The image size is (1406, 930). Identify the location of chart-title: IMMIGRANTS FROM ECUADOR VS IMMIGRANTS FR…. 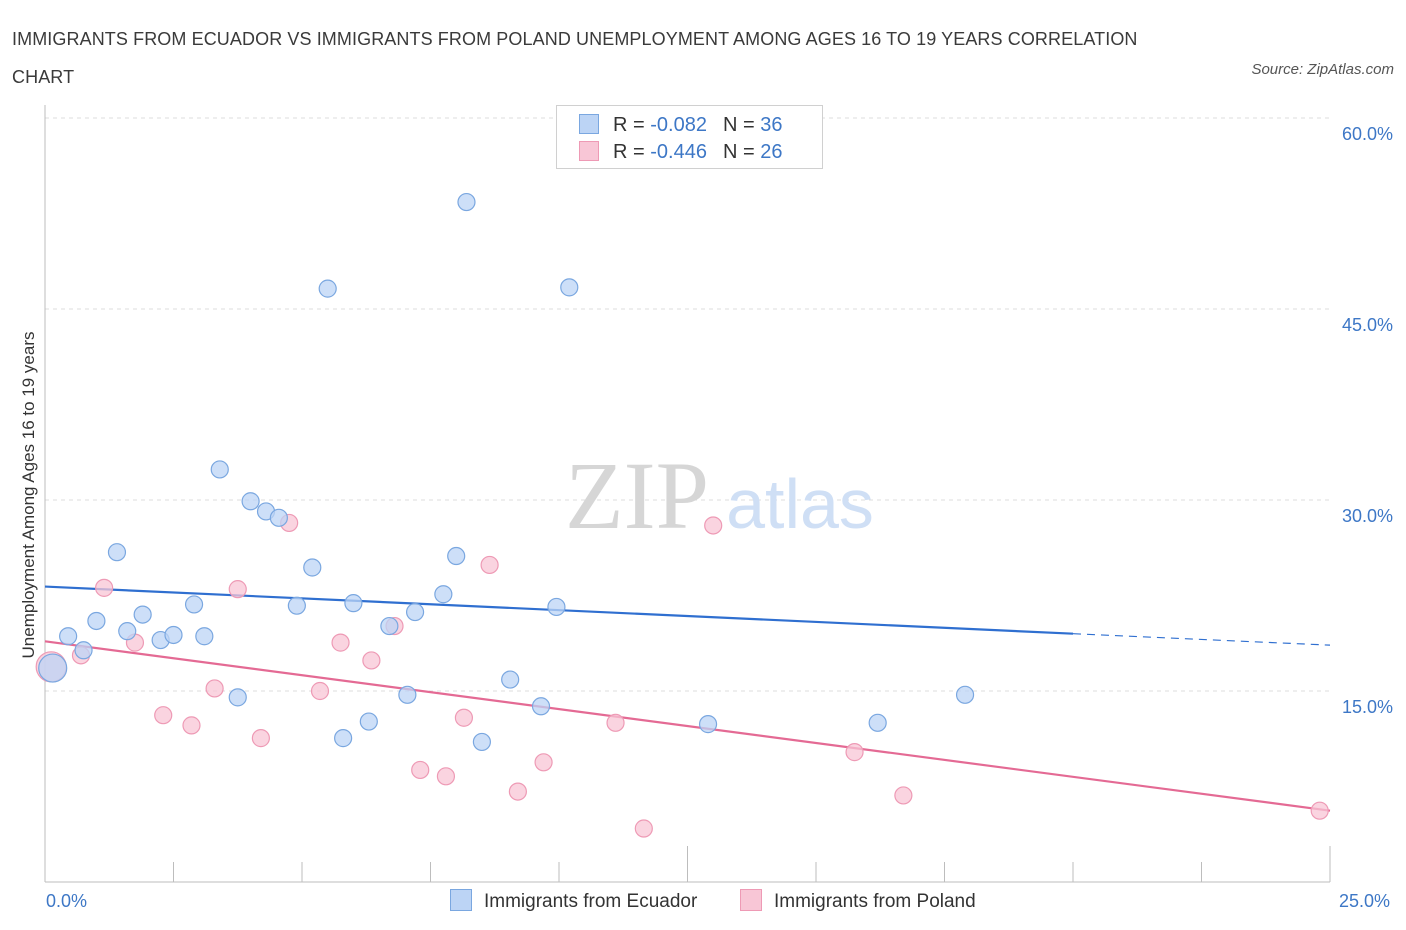
(575, 58).